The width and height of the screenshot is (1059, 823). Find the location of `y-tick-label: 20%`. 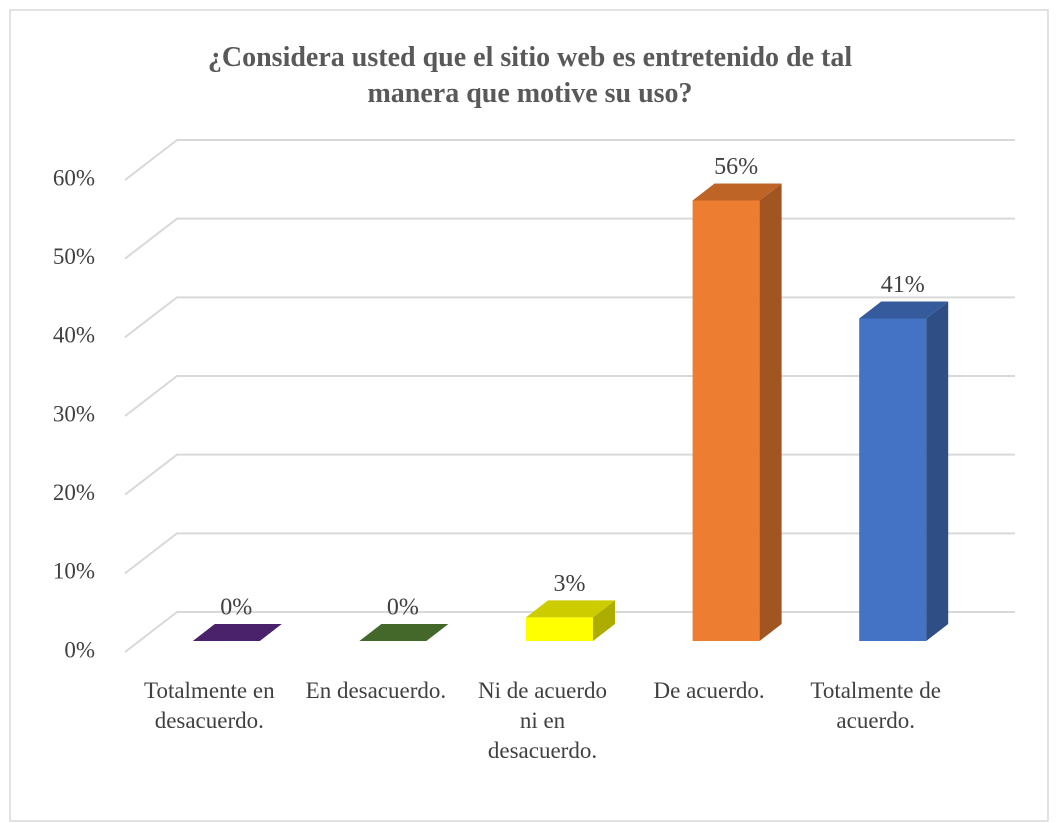

y-tick-label: 20% is located at coordinates (74, 492).